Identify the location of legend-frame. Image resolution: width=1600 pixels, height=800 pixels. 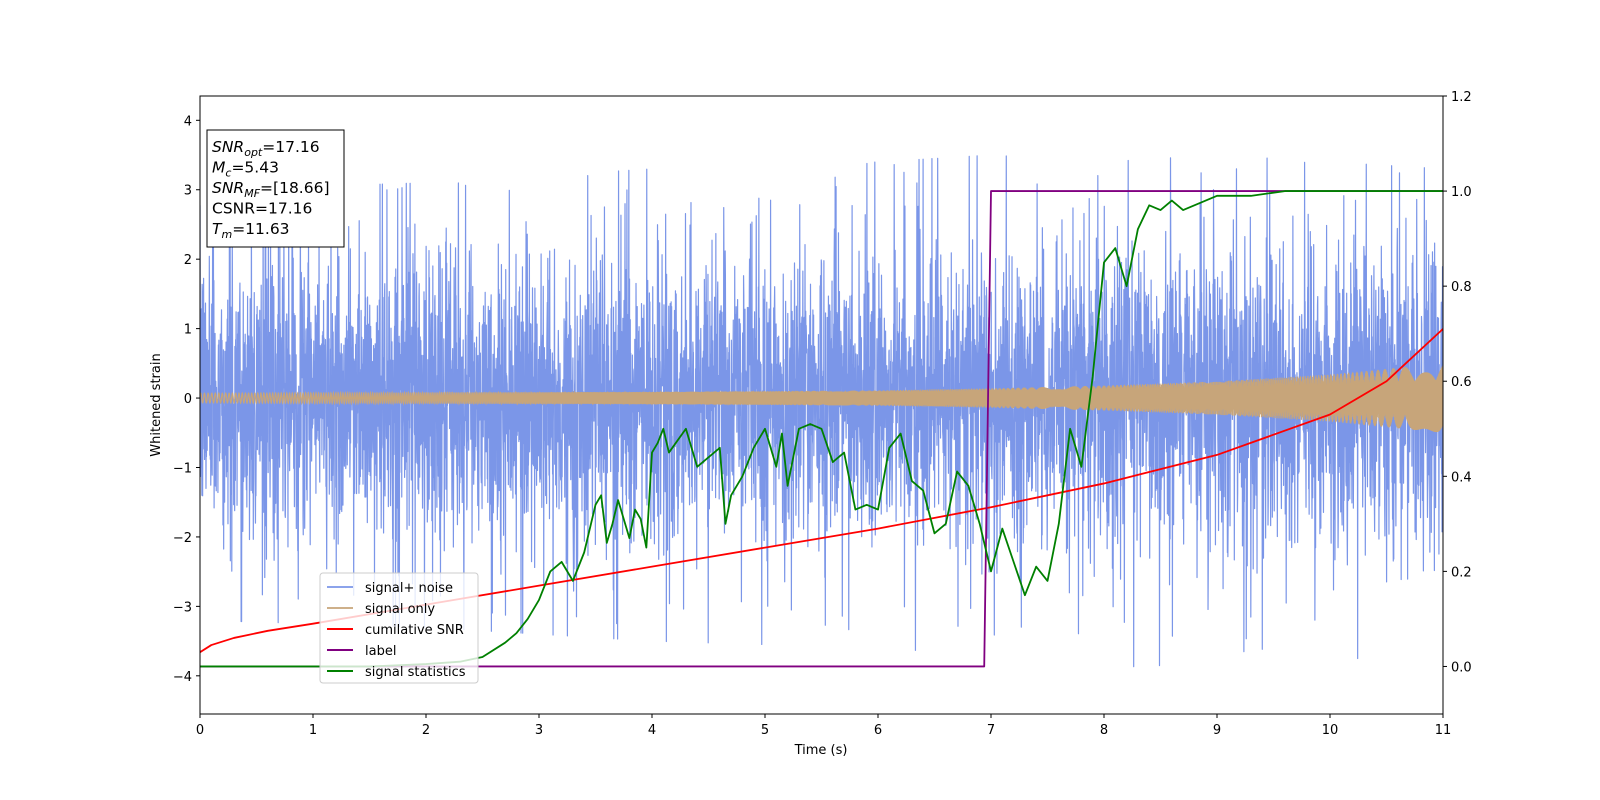
(399, 628).